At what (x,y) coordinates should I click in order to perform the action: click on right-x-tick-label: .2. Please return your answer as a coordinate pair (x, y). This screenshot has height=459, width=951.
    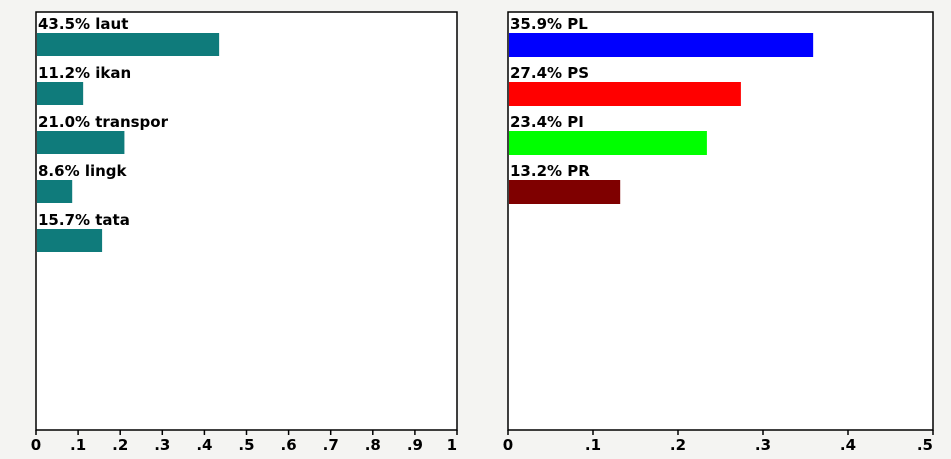
    Looking at the image, I should click on (678, 445).